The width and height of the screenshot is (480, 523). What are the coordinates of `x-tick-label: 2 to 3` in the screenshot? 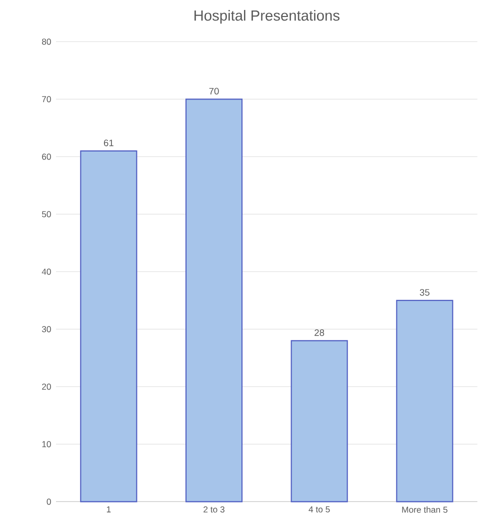 It's located at (214, 509).